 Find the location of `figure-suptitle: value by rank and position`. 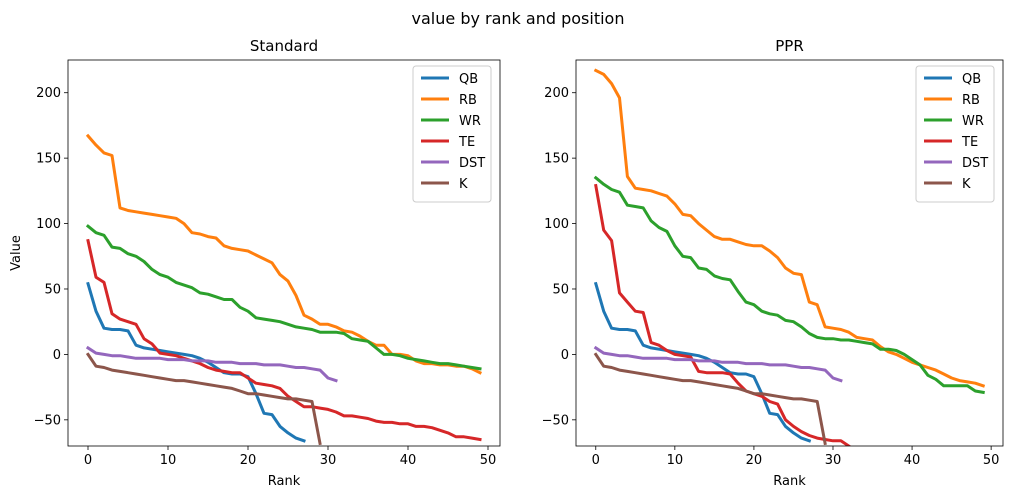

figure-suptitle: value by rank and position is located at coordinates (518, 18).